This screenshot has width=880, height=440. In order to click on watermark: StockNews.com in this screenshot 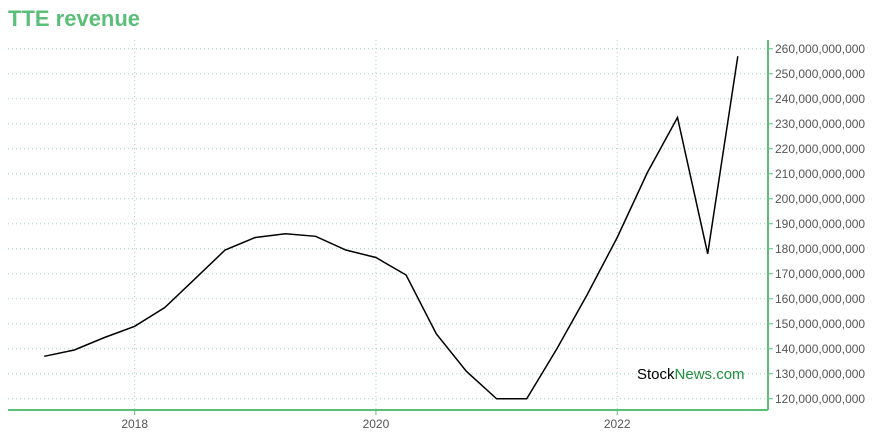, I will do `click(691, 374)`.